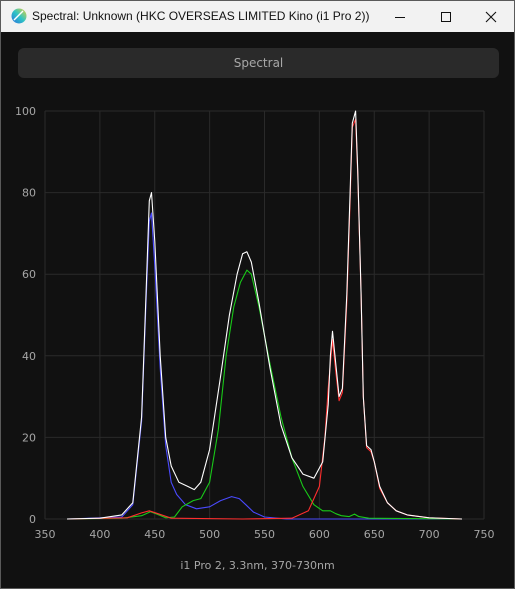 The width and height of the screenshot is (515, 589). I want to click on close-button, so click(491, 16).